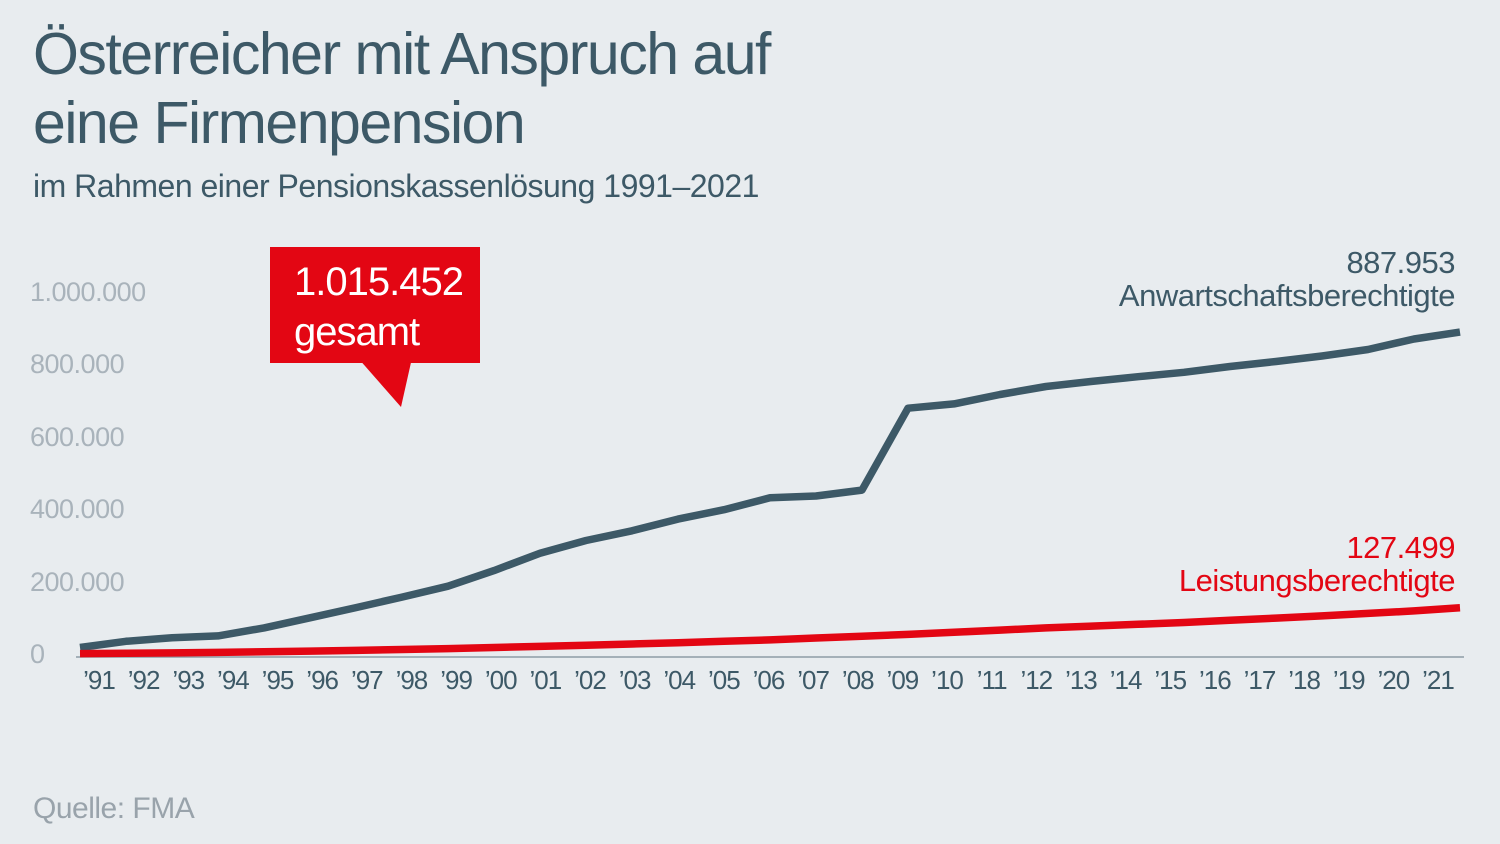 This screenshot has width=1500, height=844. I want to click on anwartschaft-value: 887.953, so click(1400, 262).